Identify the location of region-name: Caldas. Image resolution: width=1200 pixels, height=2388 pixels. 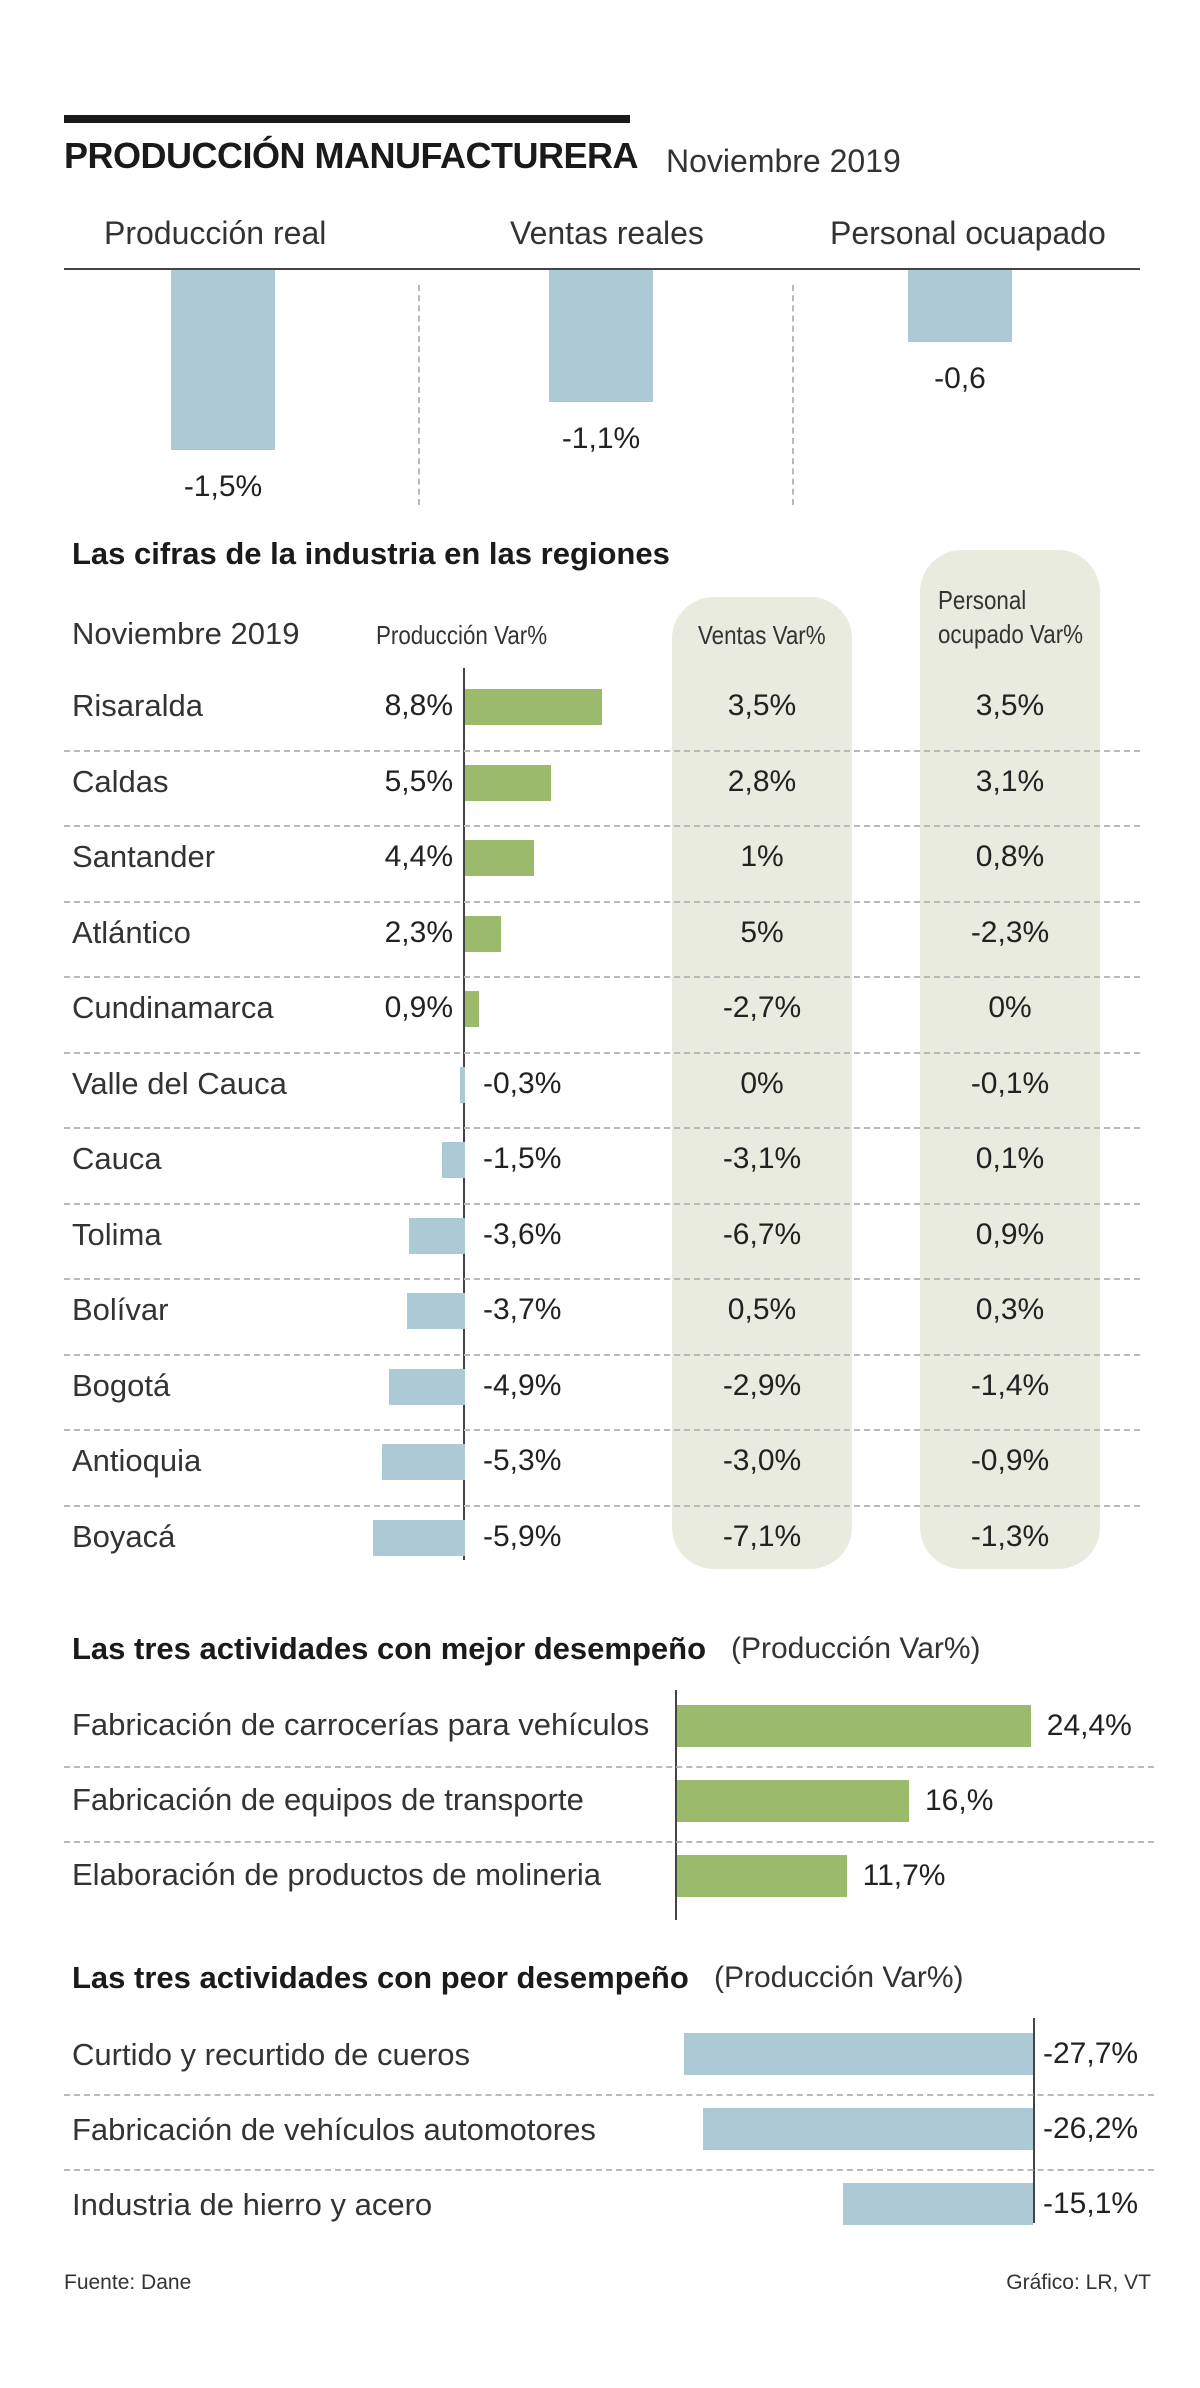
(120, 781).